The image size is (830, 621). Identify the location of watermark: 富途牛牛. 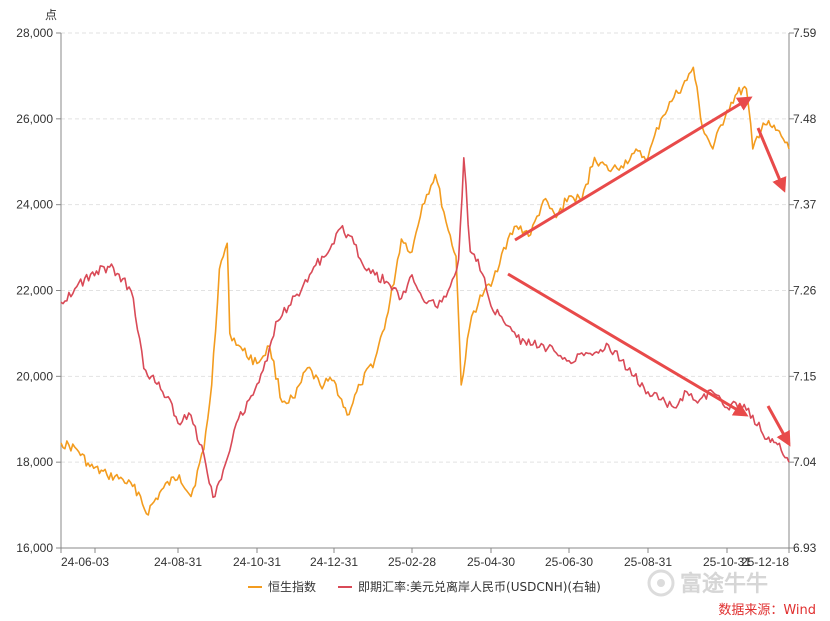
(707, 583).